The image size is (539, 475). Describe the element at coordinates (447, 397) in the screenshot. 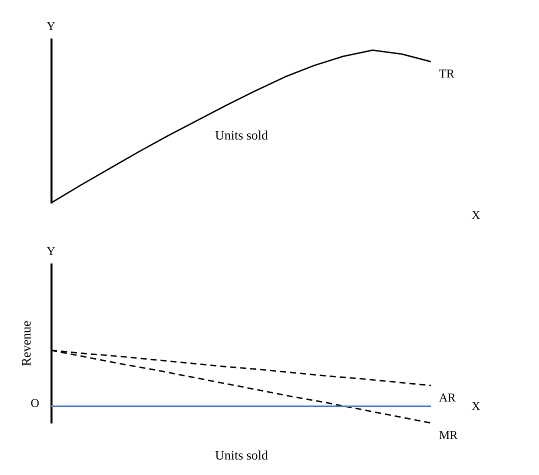

I see `series-label: AR` at that location.